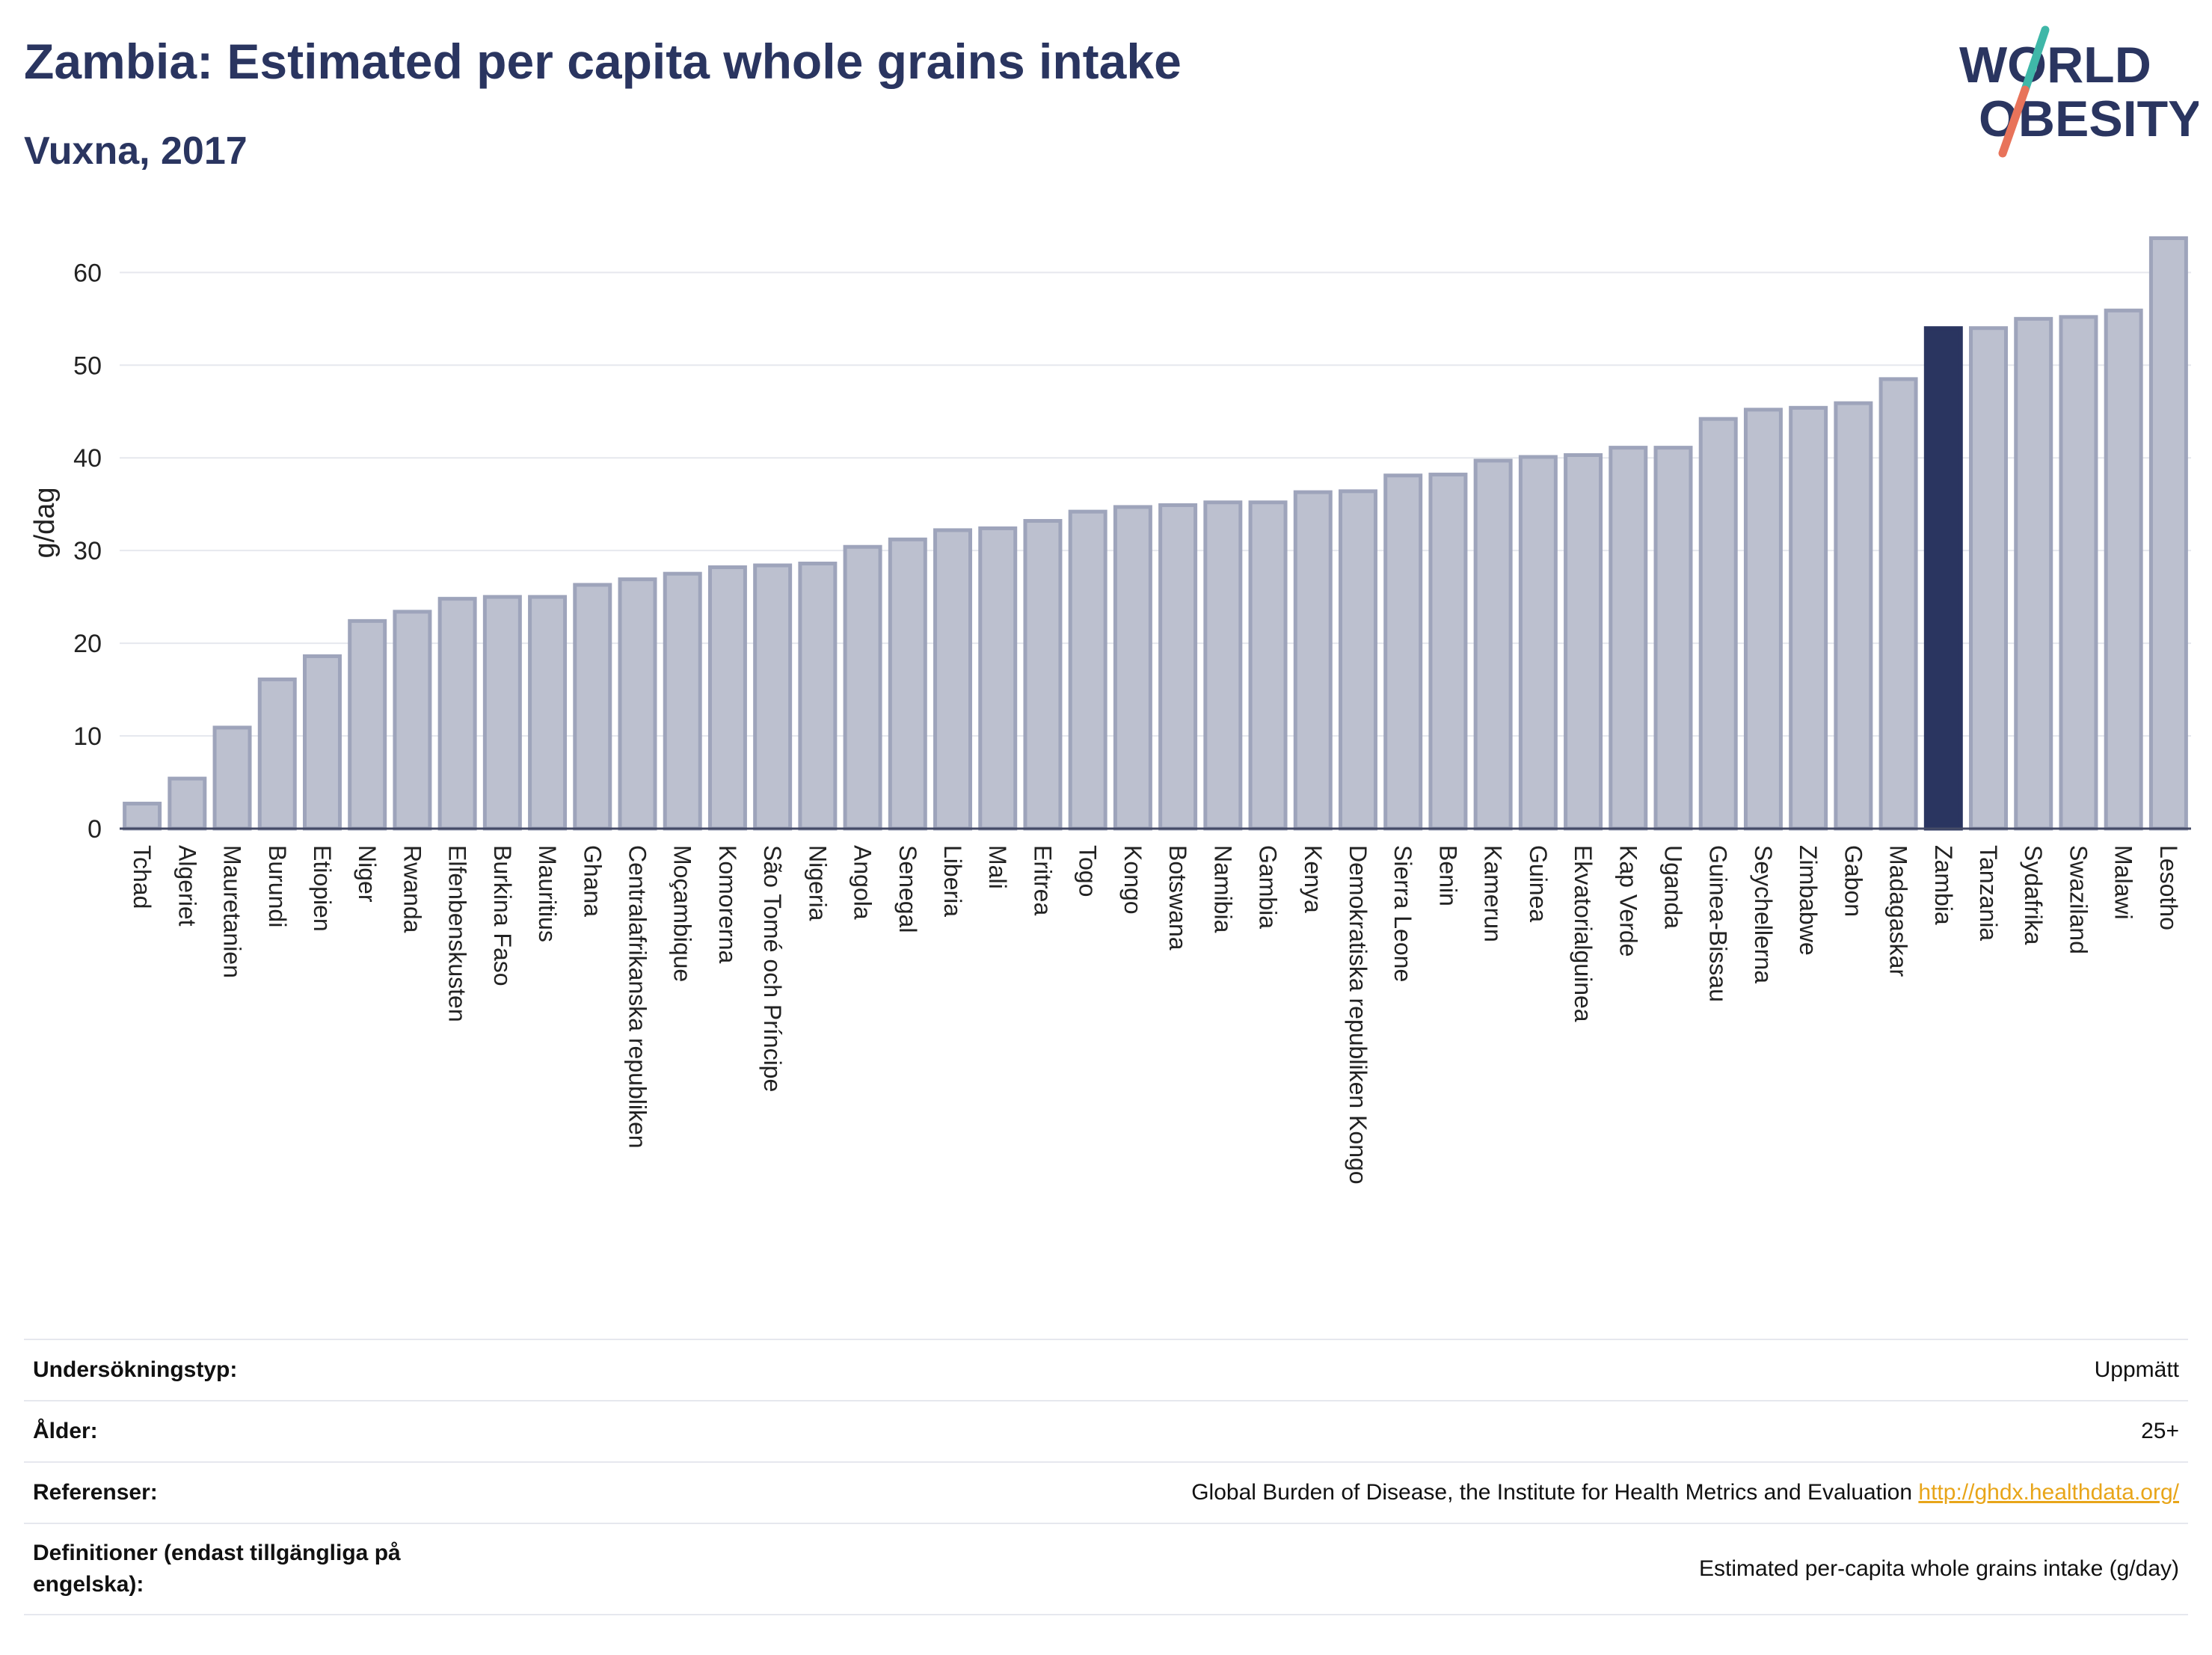  I want to click on bar-benin, so click(1448, 652).